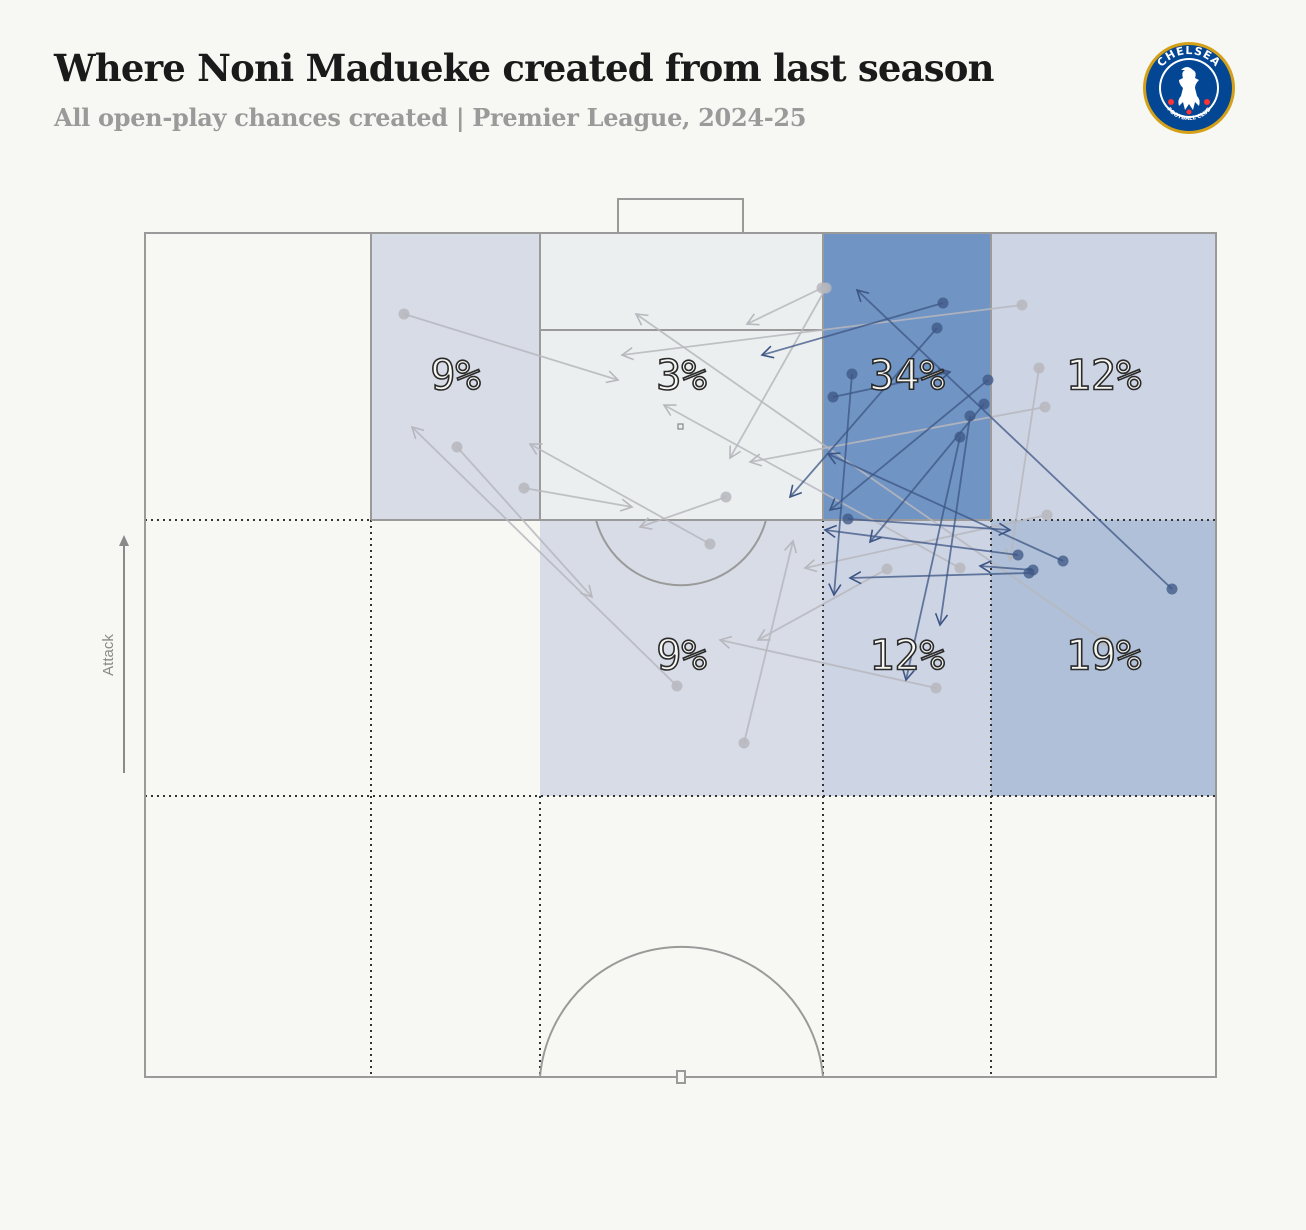 Image resolution: width=1306 pixels, height=1230 pixels. Describe the element at coordinates (681, 1011) in the screenshot. I see `centre-circle` at that location.